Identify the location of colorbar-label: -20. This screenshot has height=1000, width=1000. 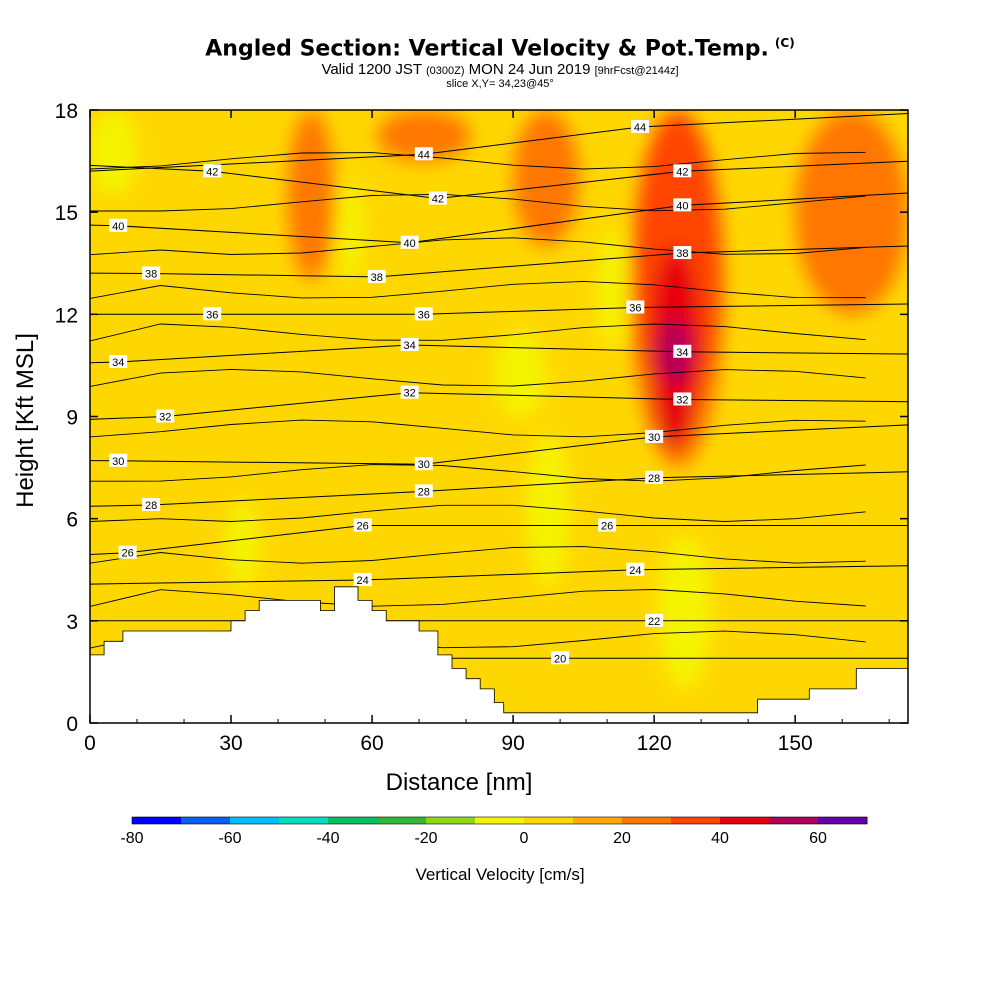
(425, 838).